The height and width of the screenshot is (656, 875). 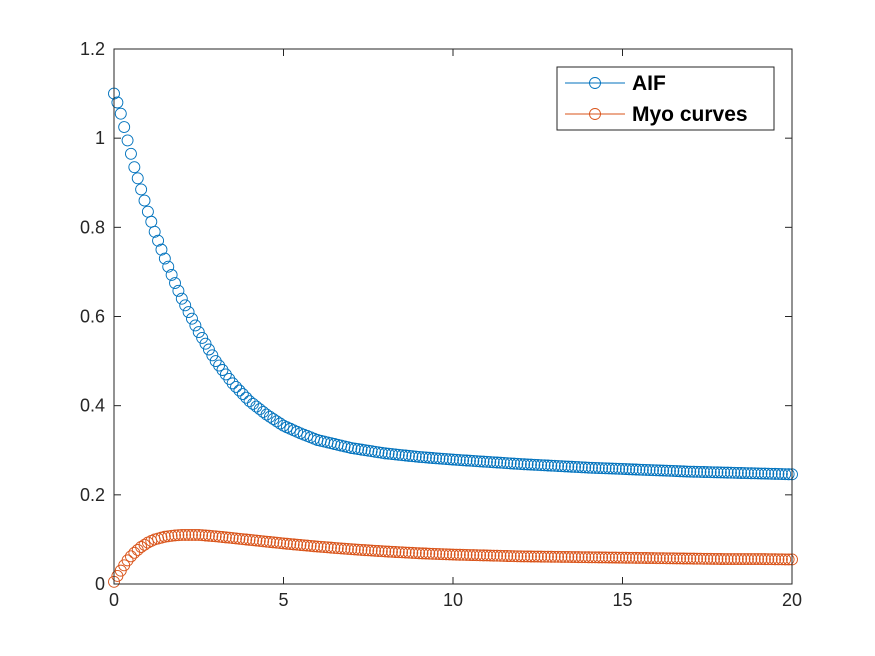 I want to click on y-tick-label: 0.6, so click(x=92, y=317).